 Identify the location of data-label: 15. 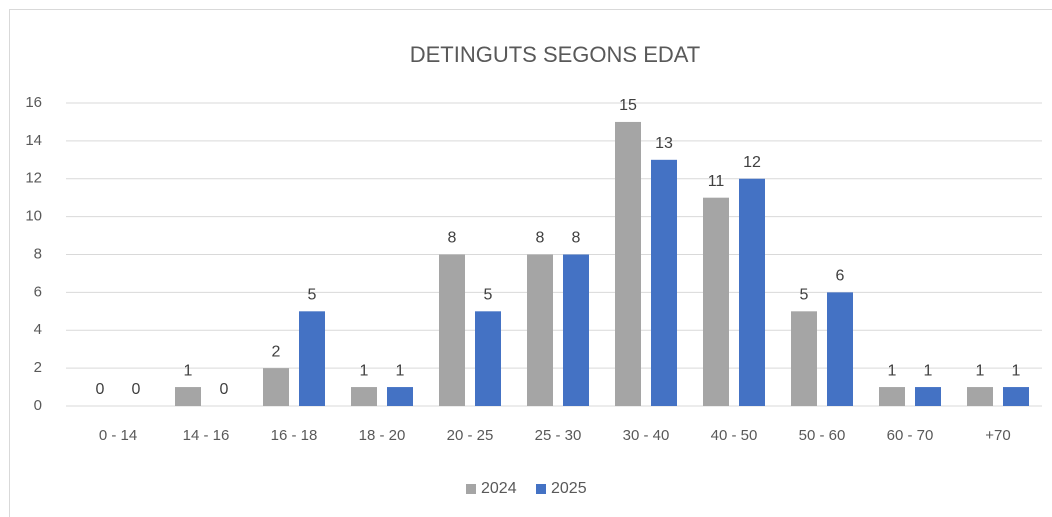
(628, 105).